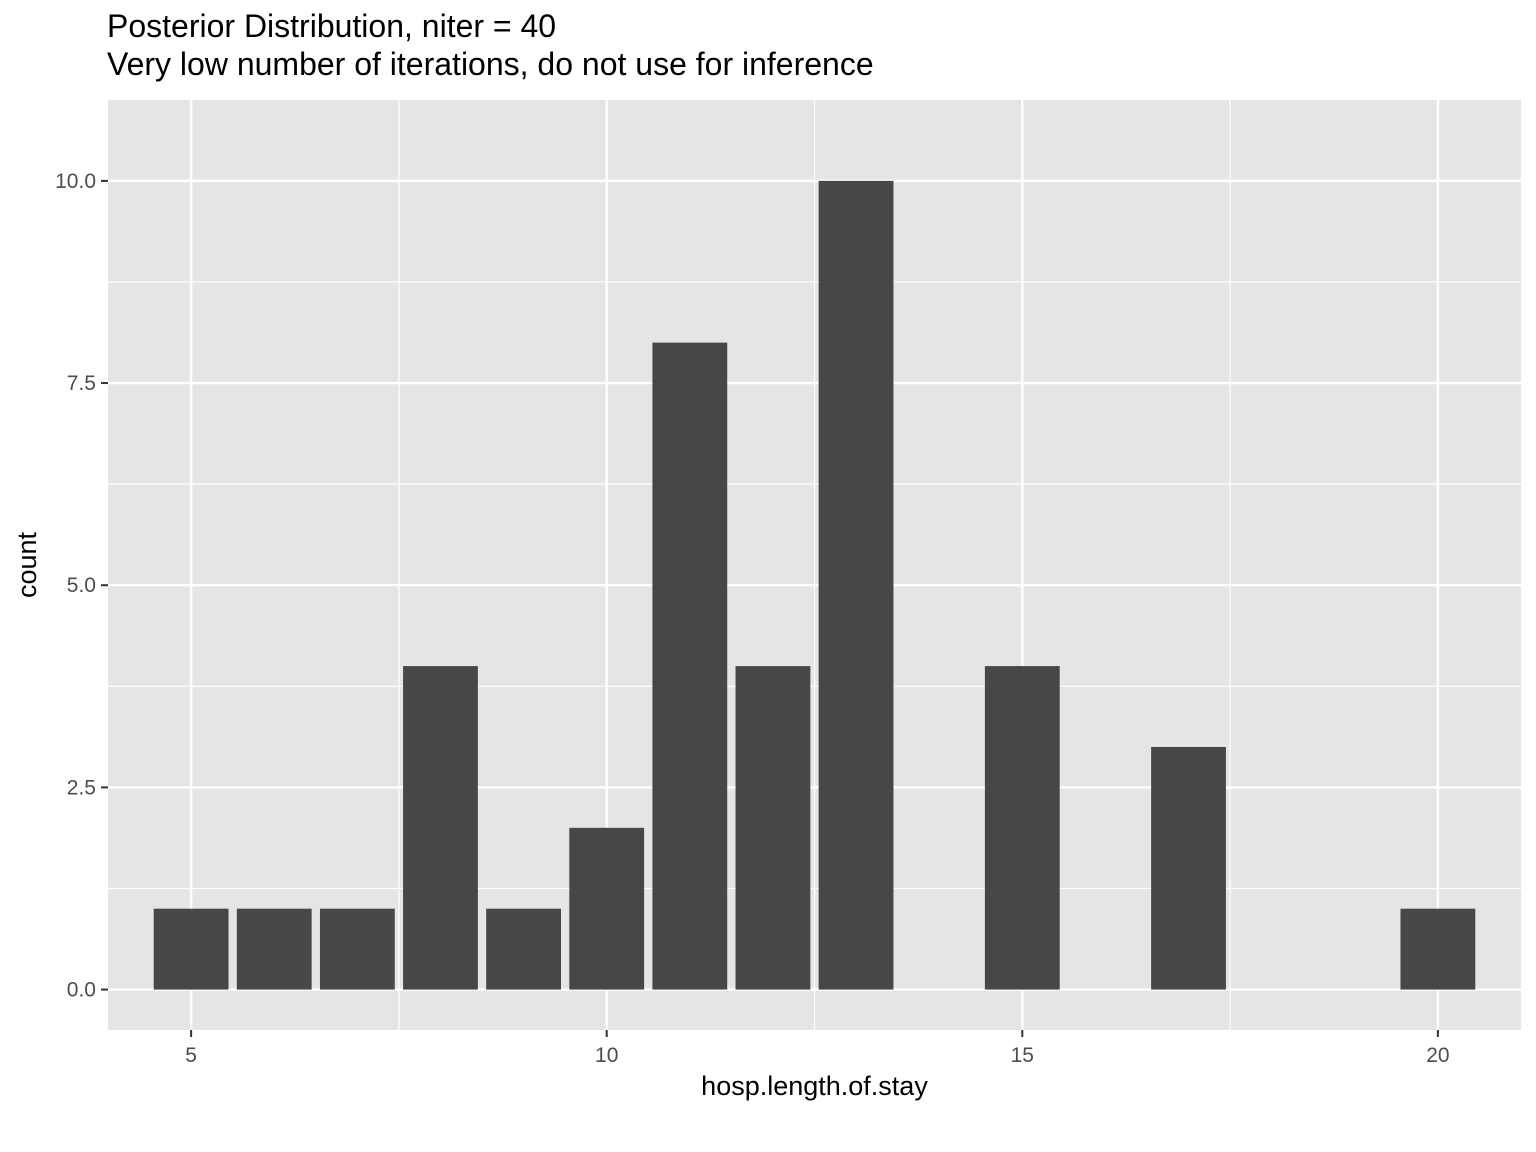 The height and width of the screenshot is (1152, 1536). Describe the element at coordinates (75, 181) in the screenshot. I see `y-tick-label: 10.0` at that location.